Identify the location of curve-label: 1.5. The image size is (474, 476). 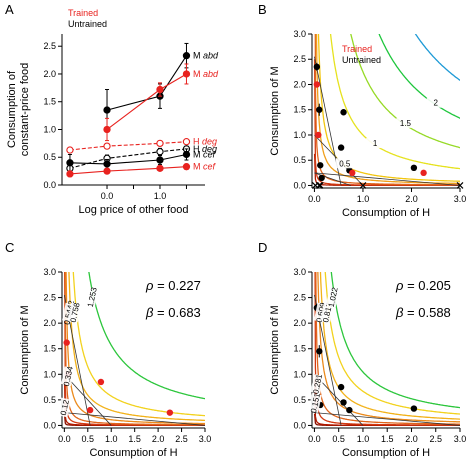
(406, 123).